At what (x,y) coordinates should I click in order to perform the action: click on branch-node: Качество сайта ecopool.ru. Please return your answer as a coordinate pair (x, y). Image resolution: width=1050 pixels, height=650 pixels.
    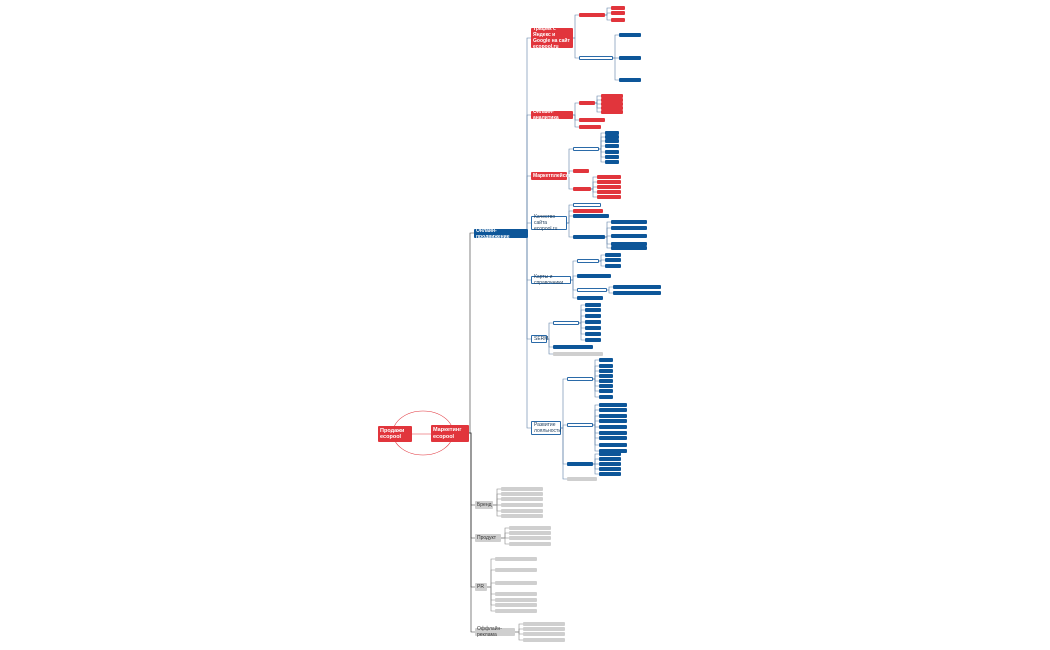
    Looking at the image, I should click on (549, 223).